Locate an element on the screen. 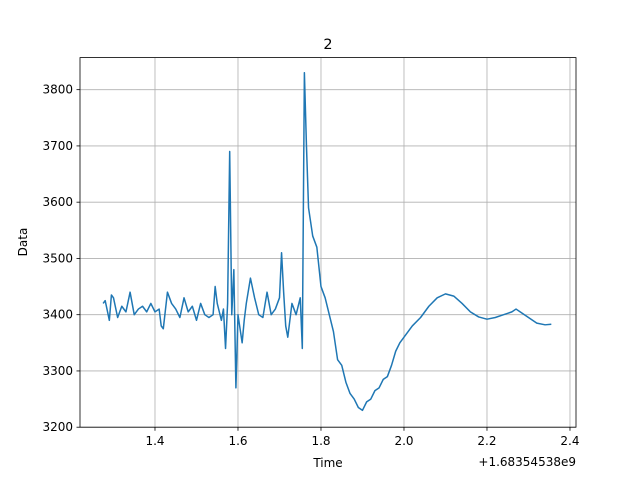 This screenshot has height=480, width=640. x-tick-label: 2.0 is located at coordinates (403, 441).